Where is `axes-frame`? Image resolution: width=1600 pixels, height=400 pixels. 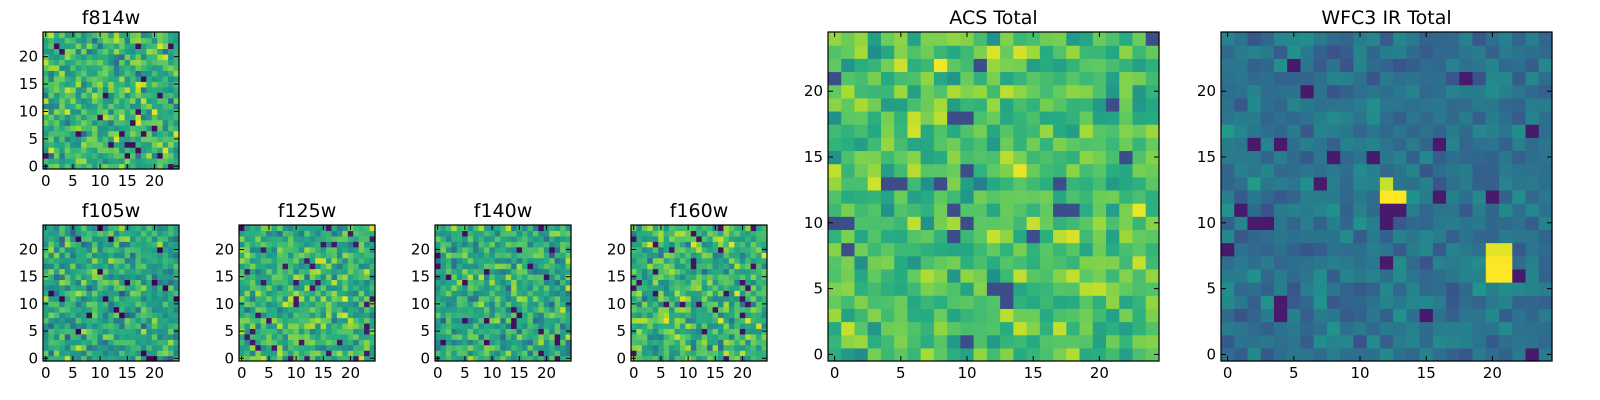 axes-frame is located at coordinates (699, 293).